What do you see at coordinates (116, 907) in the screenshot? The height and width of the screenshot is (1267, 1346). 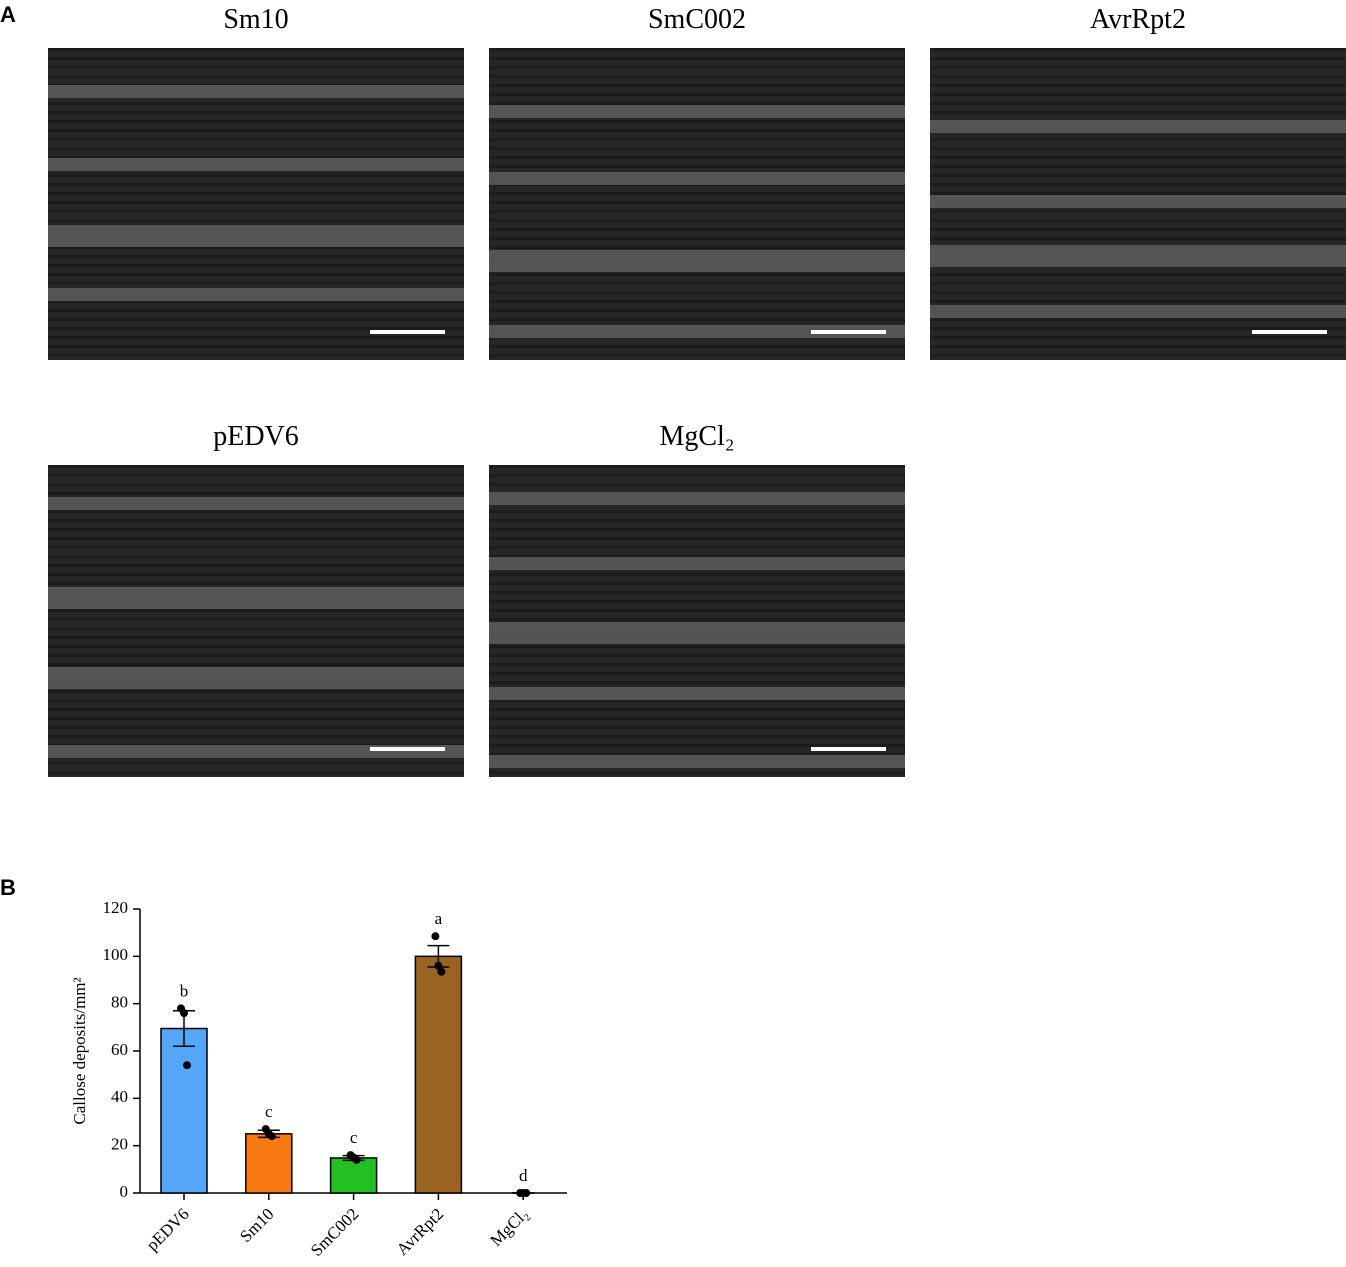 I see `y-tick-label: 120` at bounding box center [116, 907].